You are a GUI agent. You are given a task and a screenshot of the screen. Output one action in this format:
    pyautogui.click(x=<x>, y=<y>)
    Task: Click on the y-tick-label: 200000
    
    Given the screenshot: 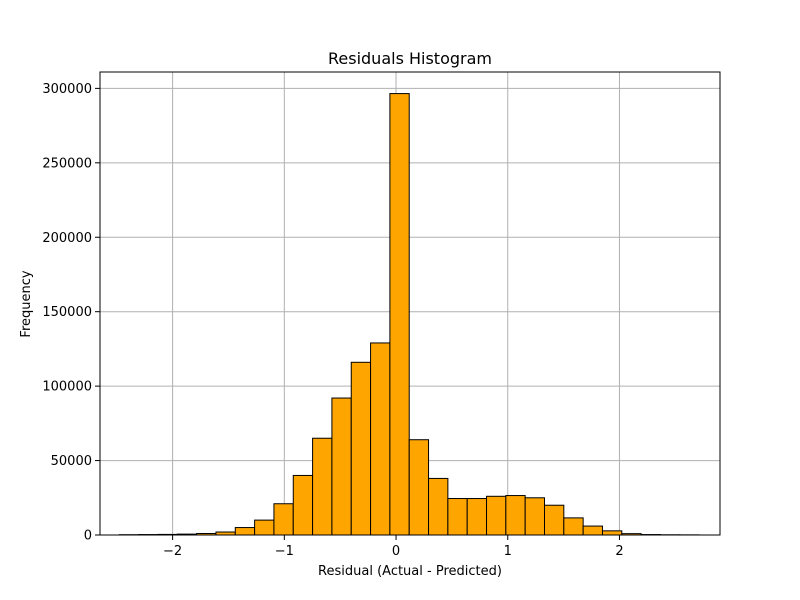 What is the action you would take?
    pyautogui.click(x=67, y=238)
    